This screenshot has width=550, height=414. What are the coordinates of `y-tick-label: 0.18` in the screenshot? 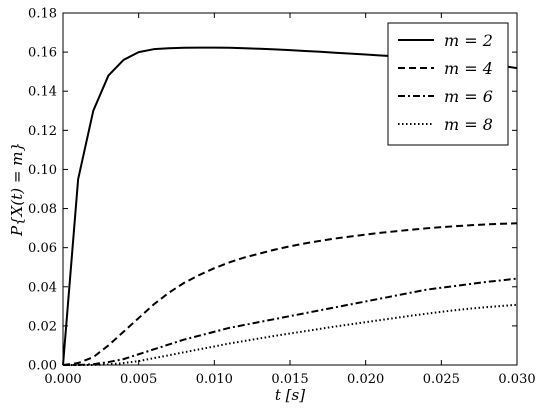 It's located at (42, 14).